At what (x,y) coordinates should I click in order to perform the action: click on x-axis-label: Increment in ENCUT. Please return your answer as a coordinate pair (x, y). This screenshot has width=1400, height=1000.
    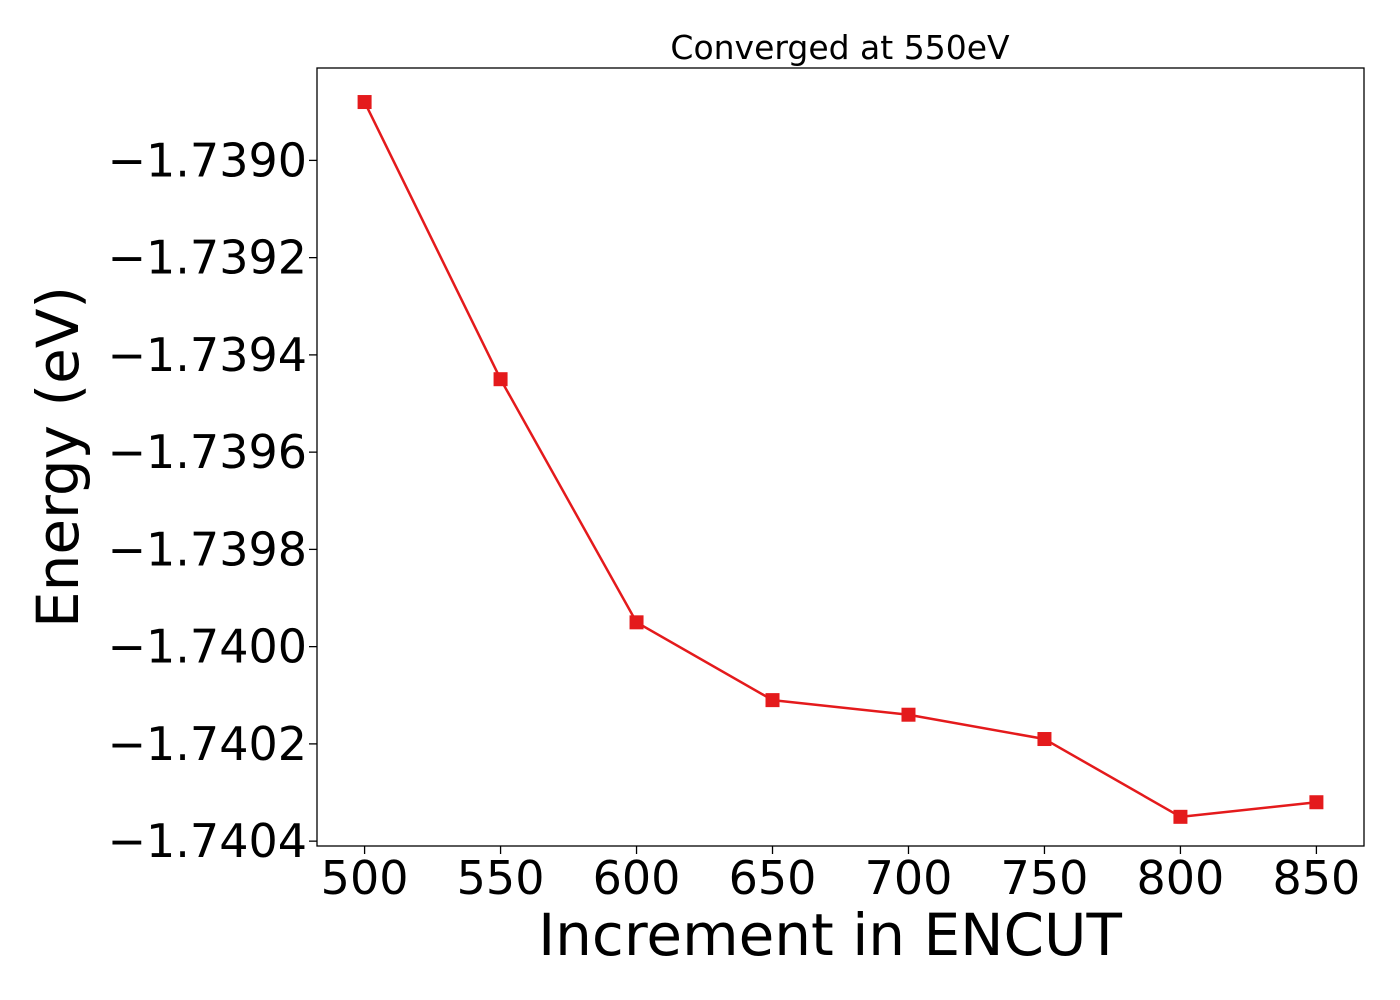
    Looking at the image, I should click on (830, 935).